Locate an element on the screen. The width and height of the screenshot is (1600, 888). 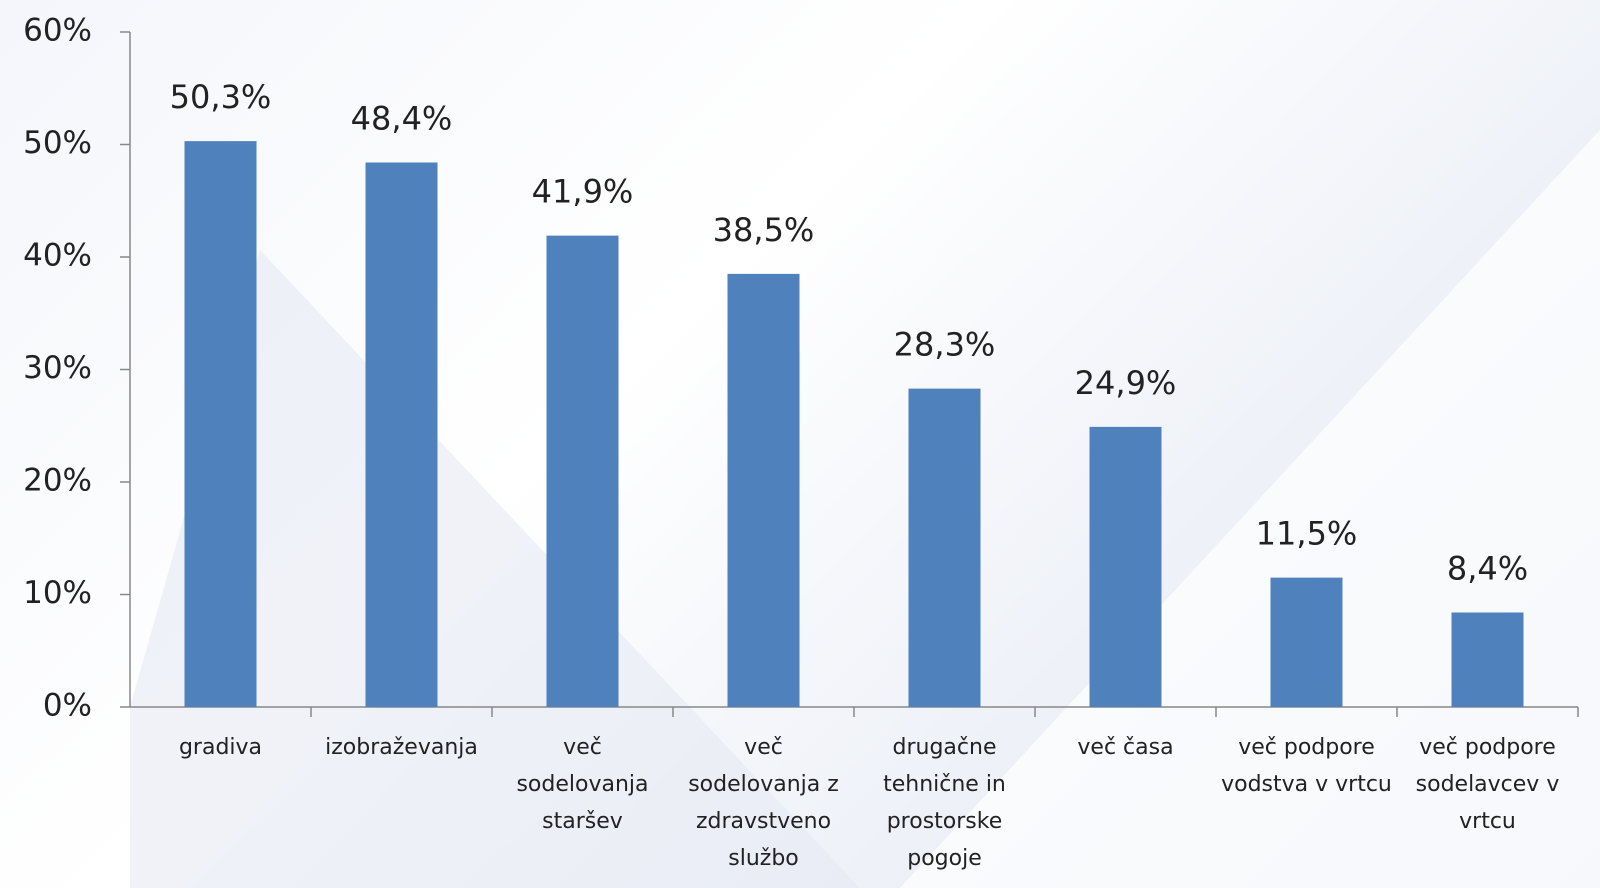
y-tick-label: 30% is located at coordinates (57, 368).